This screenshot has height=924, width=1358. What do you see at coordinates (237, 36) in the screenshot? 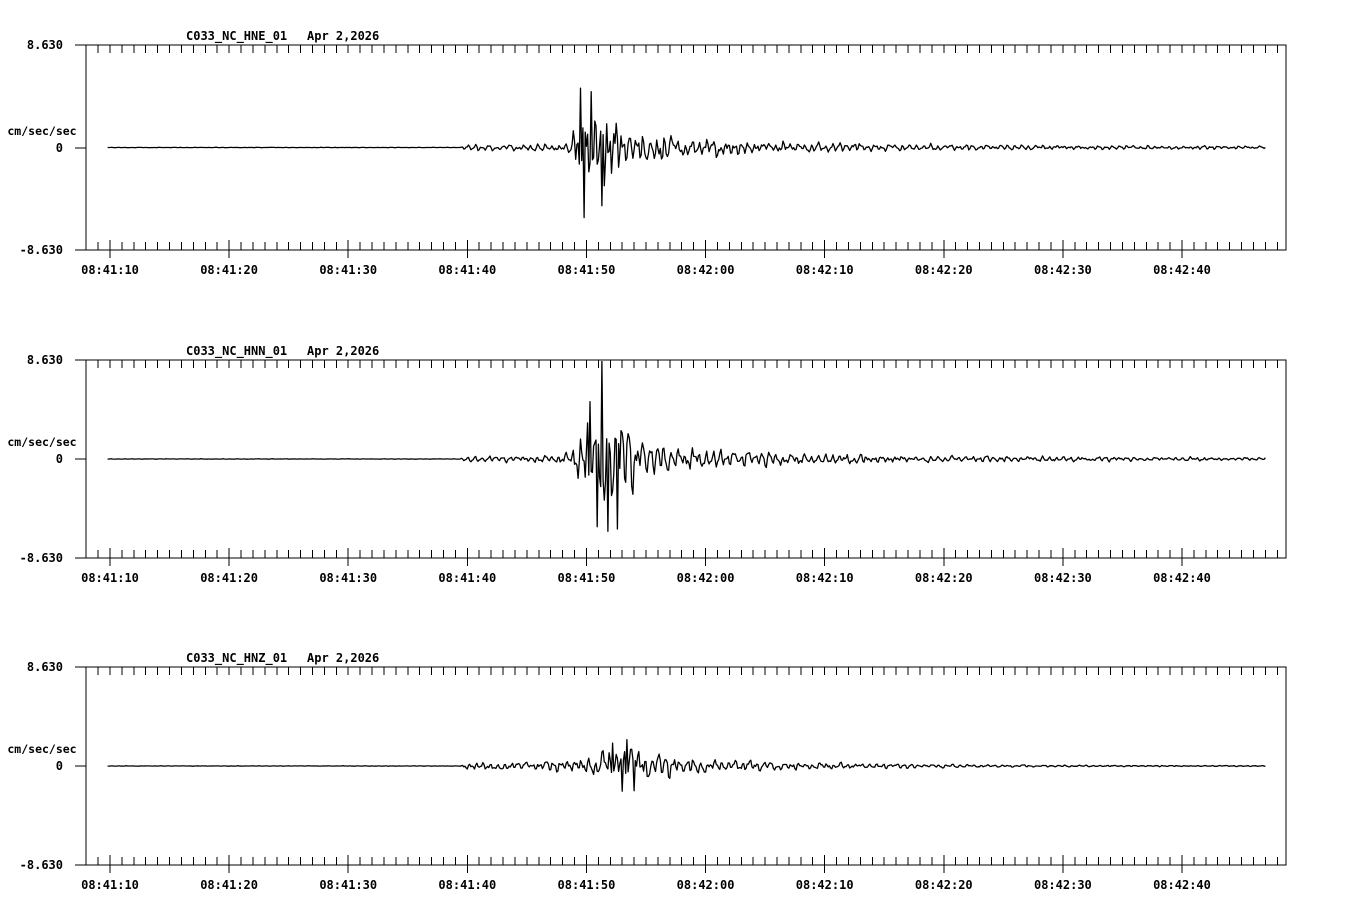
I see `panel-title: C033_NC_HNE_01` at bounding box center [237, 36].